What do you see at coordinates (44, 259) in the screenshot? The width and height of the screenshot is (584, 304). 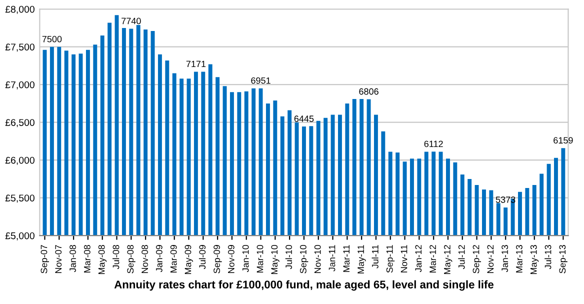 I see `x-tick-label: Sep-07` at bounding box center [44, 259].